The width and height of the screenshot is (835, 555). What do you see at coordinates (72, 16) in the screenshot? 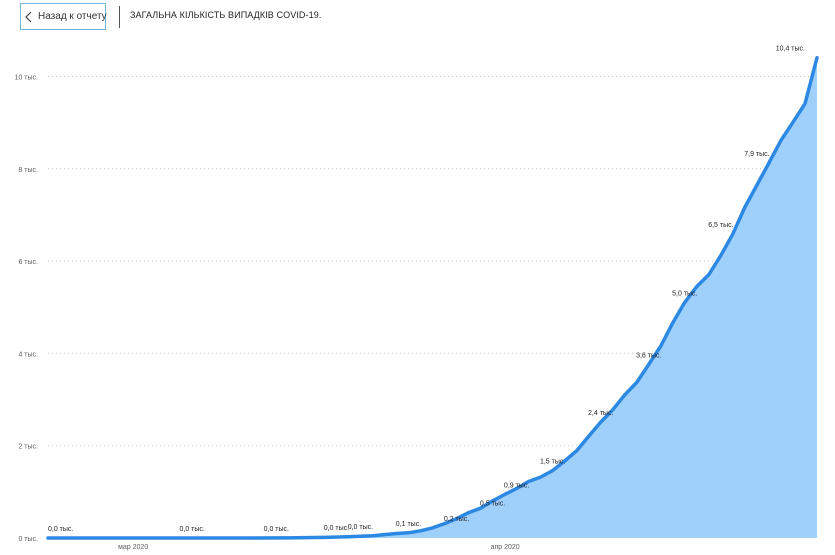
I see `back-button-label: Назад к отчету` at bounding box center [72, 16].